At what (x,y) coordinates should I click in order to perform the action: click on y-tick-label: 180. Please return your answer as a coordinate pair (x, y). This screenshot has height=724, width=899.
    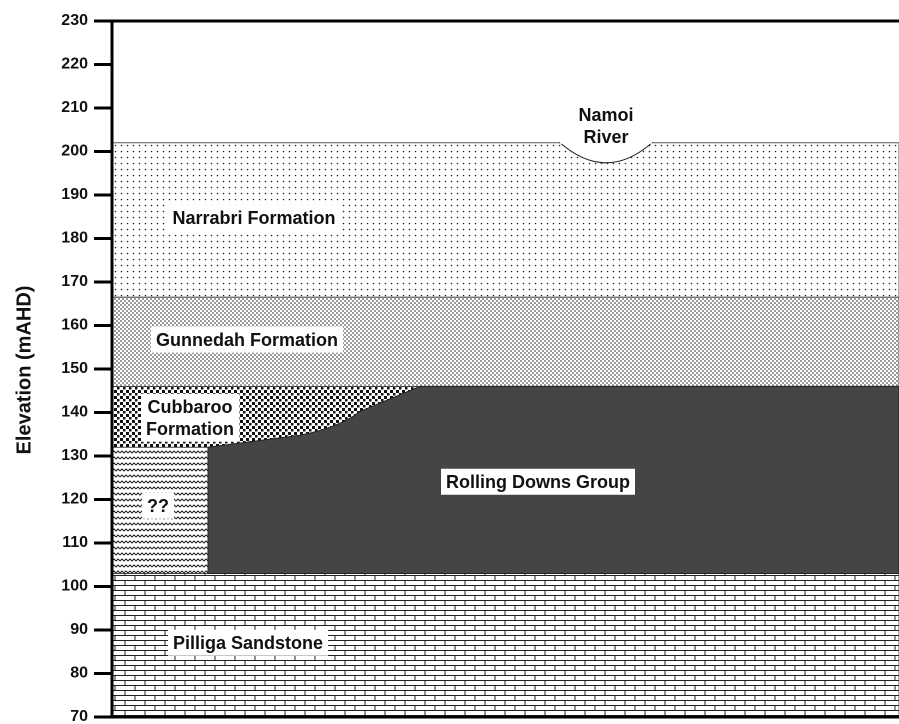
    Looking at the image, I should click on (74, 238).